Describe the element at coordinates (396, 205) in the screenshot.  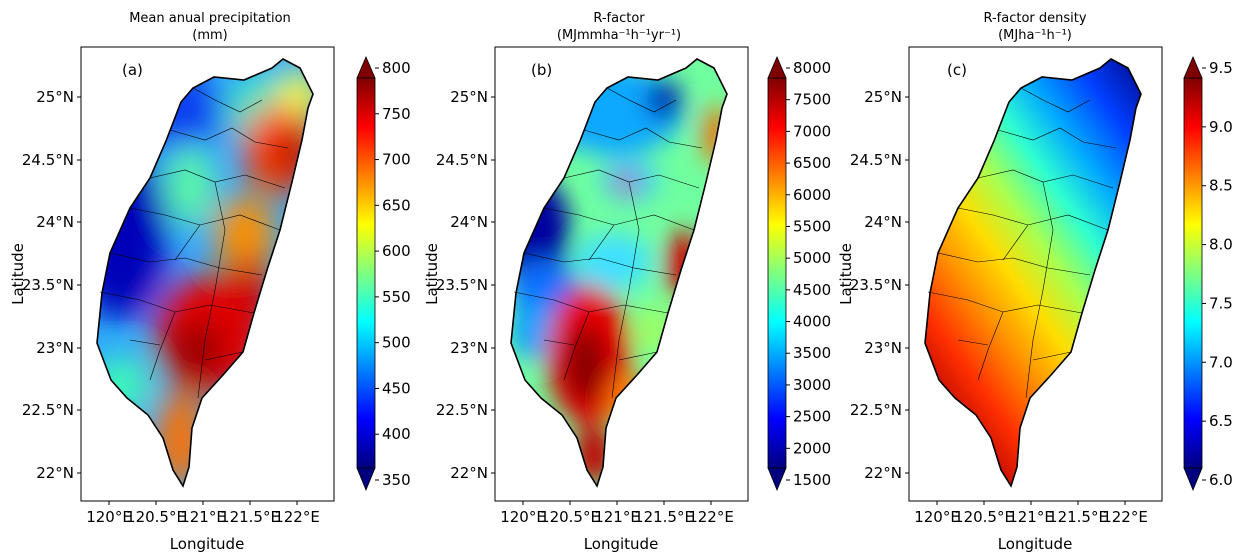
I see `colorbar-tick-label: 650` at that location.